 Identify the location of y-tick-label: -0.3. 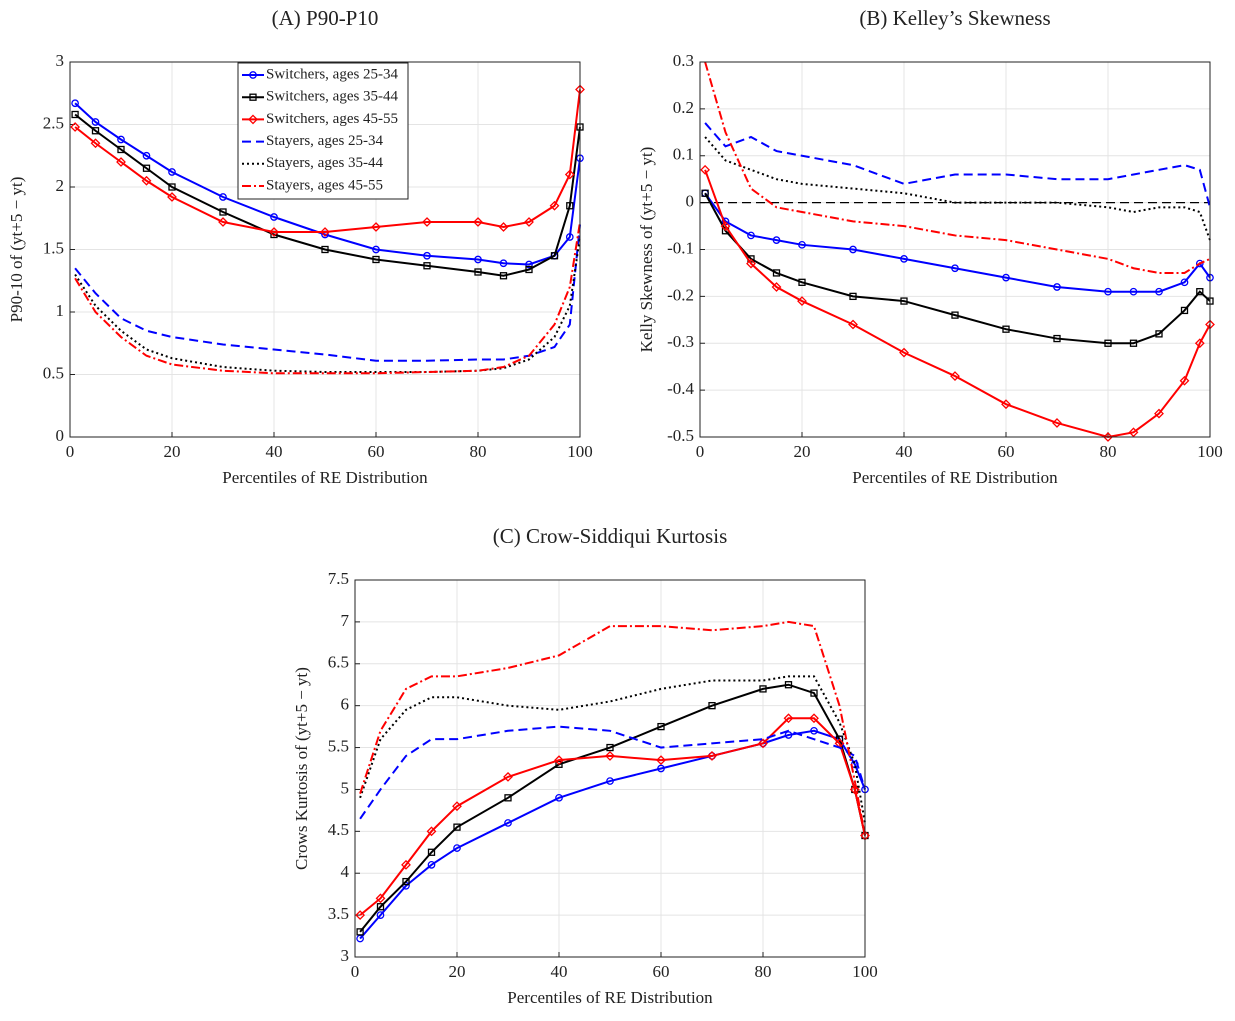
(680, 341).